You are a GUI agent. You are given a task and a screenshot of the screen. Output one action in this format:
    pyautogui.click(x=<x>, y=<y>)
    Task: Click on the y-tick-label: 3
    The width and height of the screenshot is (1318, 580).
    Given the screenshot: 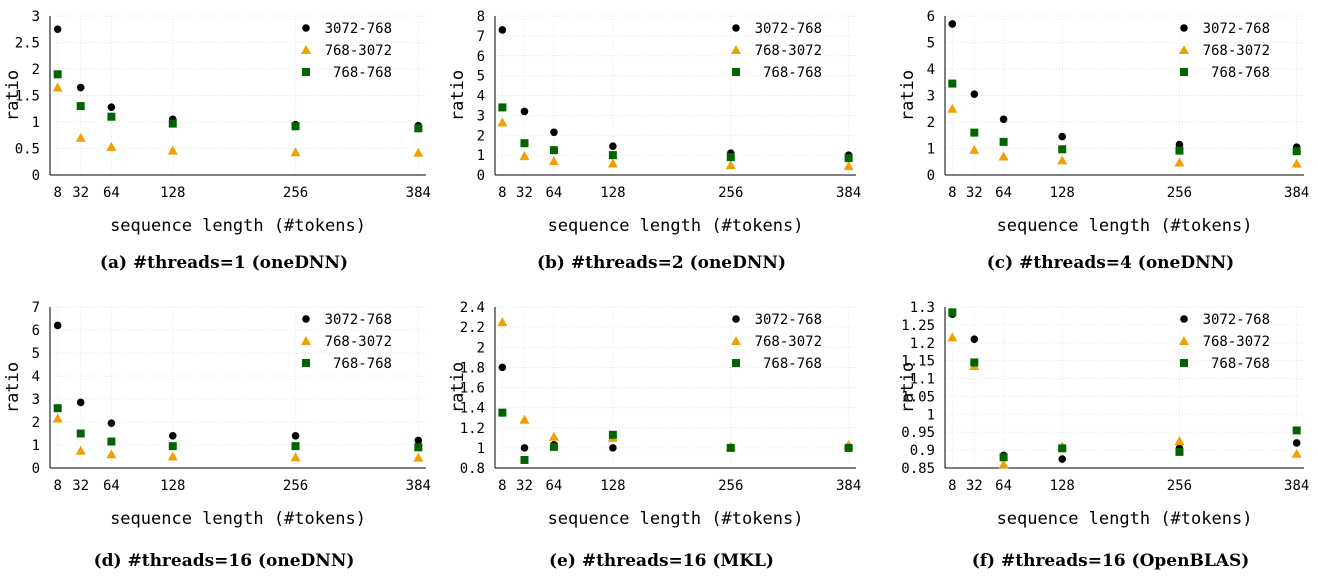 What is the action you would take?
    pyautogui.click(x=36, y=400)
    